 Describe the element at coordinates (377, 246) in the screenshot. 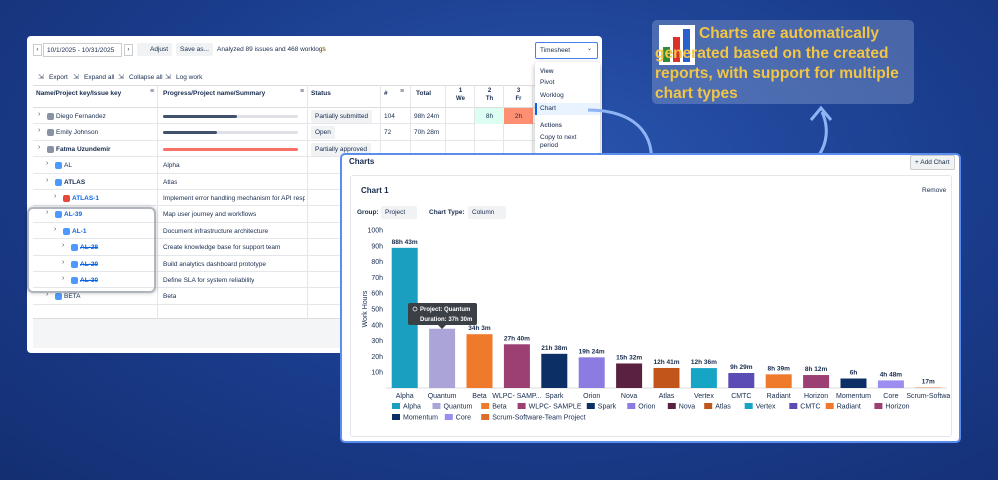

I see `y-tick-label: 90h` at that location.